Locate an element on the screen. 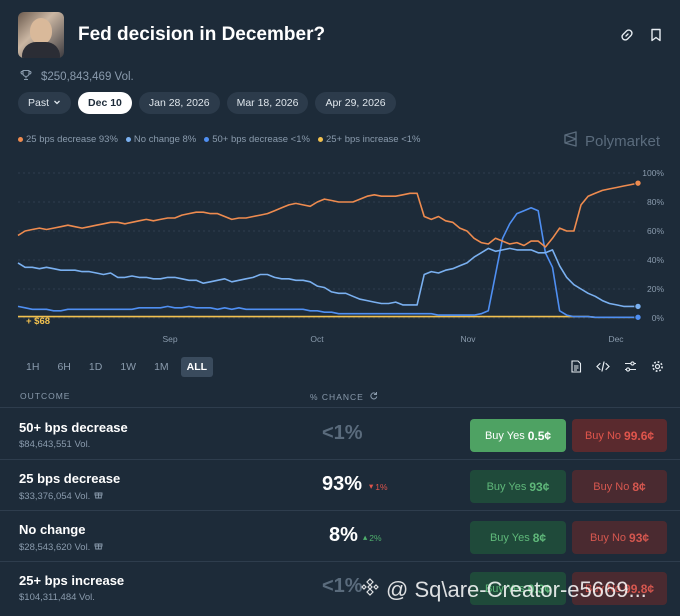 Image resolution: width=680 pixels, height=616 pixels. gear-icon is located at coordinates (657, 366).